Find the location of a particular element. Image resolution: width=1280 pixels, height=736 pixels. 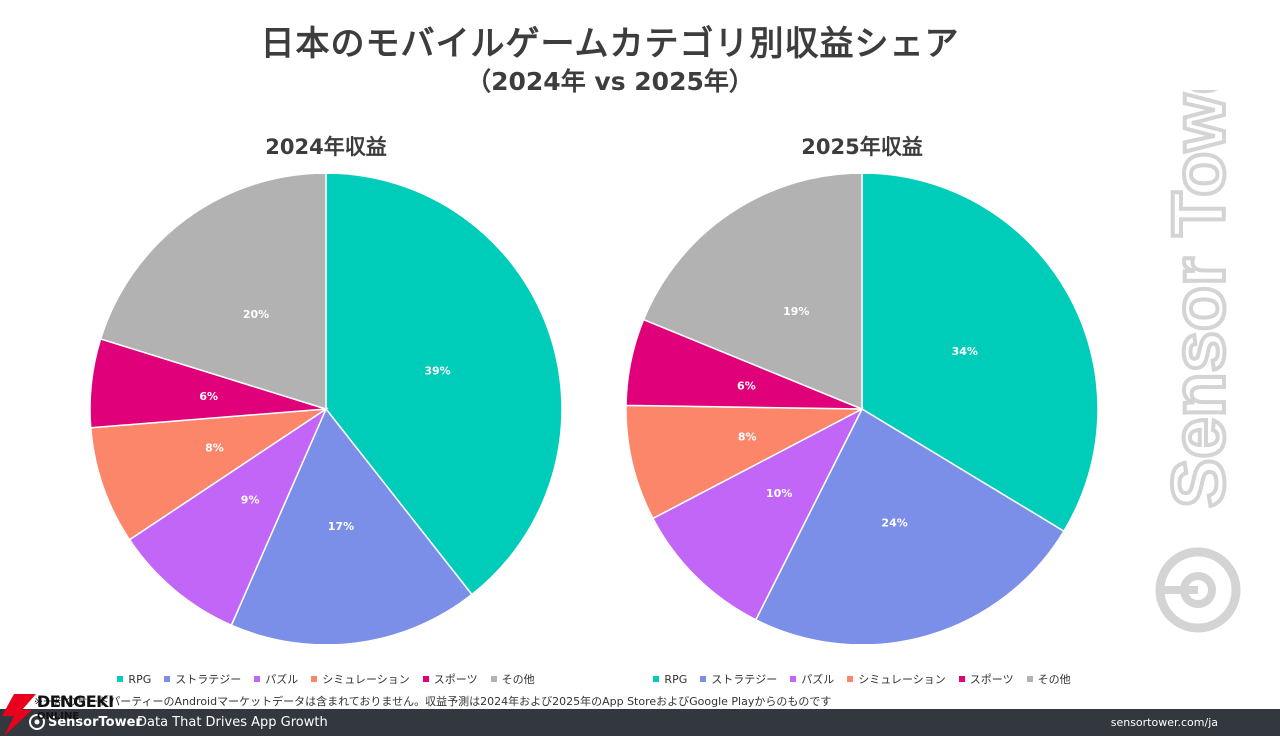

dengeki-online-logo: DENGEKI ONLINE is located at coordinates (65, 715).